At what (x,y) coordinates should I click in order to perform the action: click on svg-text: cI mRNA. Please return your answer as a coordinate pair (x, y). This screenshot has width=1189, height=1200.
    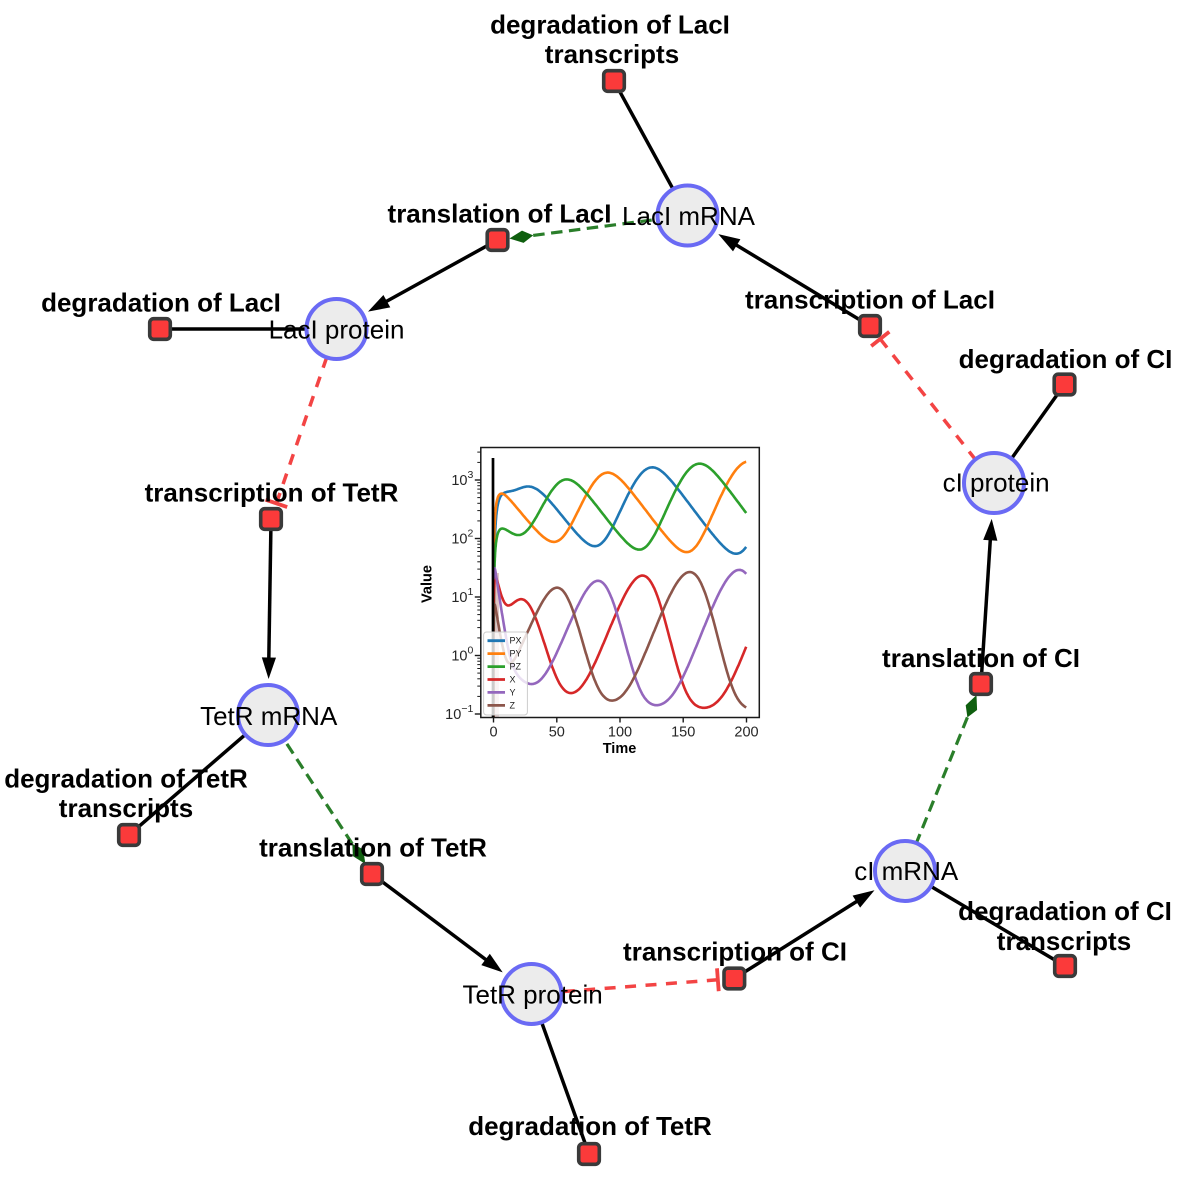
    Looking at the image, I should click on (906, 871).